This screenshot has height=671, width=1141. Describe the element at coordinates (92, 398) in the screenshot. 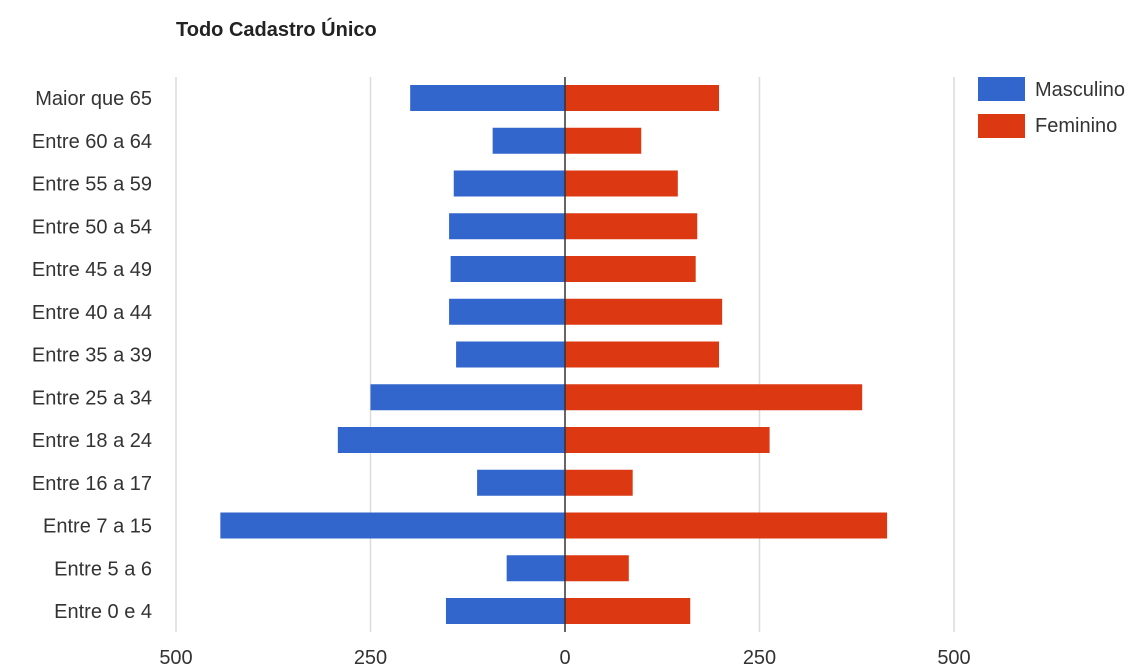

I see `category-label: Entre 25 a 34` at that location.